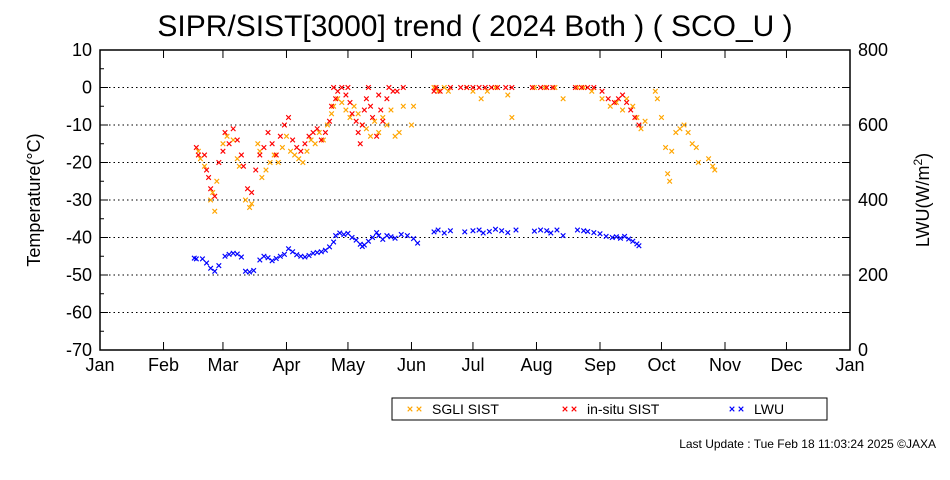  I want to click on y-tick-label: -20, so click(79, 163).